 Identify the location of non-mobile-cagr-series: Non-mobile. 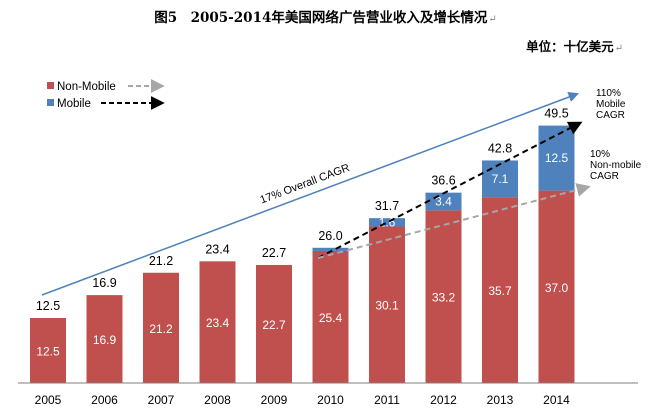
(616, 165).